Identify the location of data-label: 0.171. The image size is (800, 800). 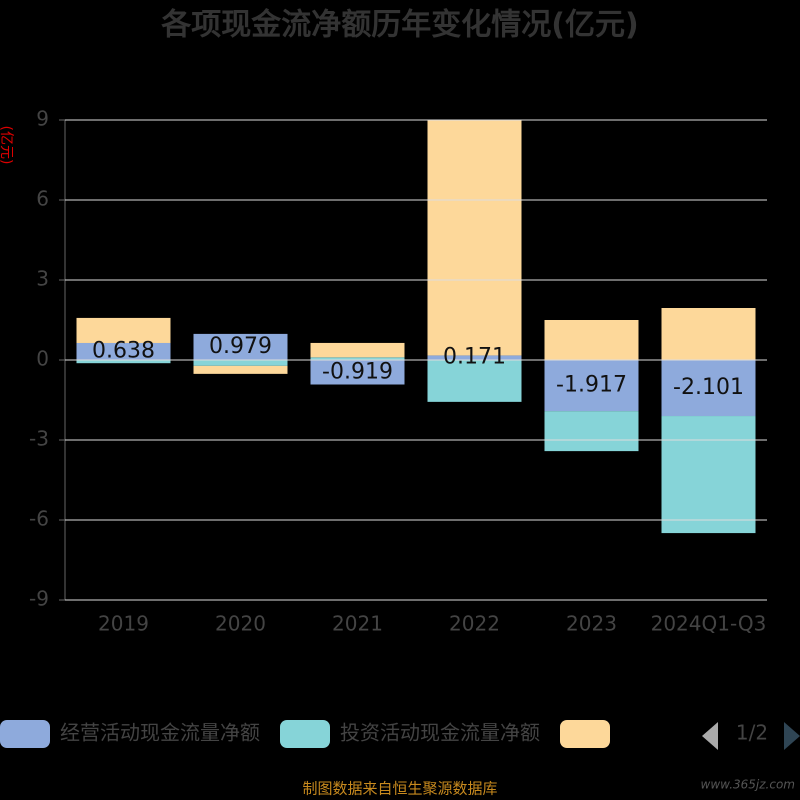
(474, 357).